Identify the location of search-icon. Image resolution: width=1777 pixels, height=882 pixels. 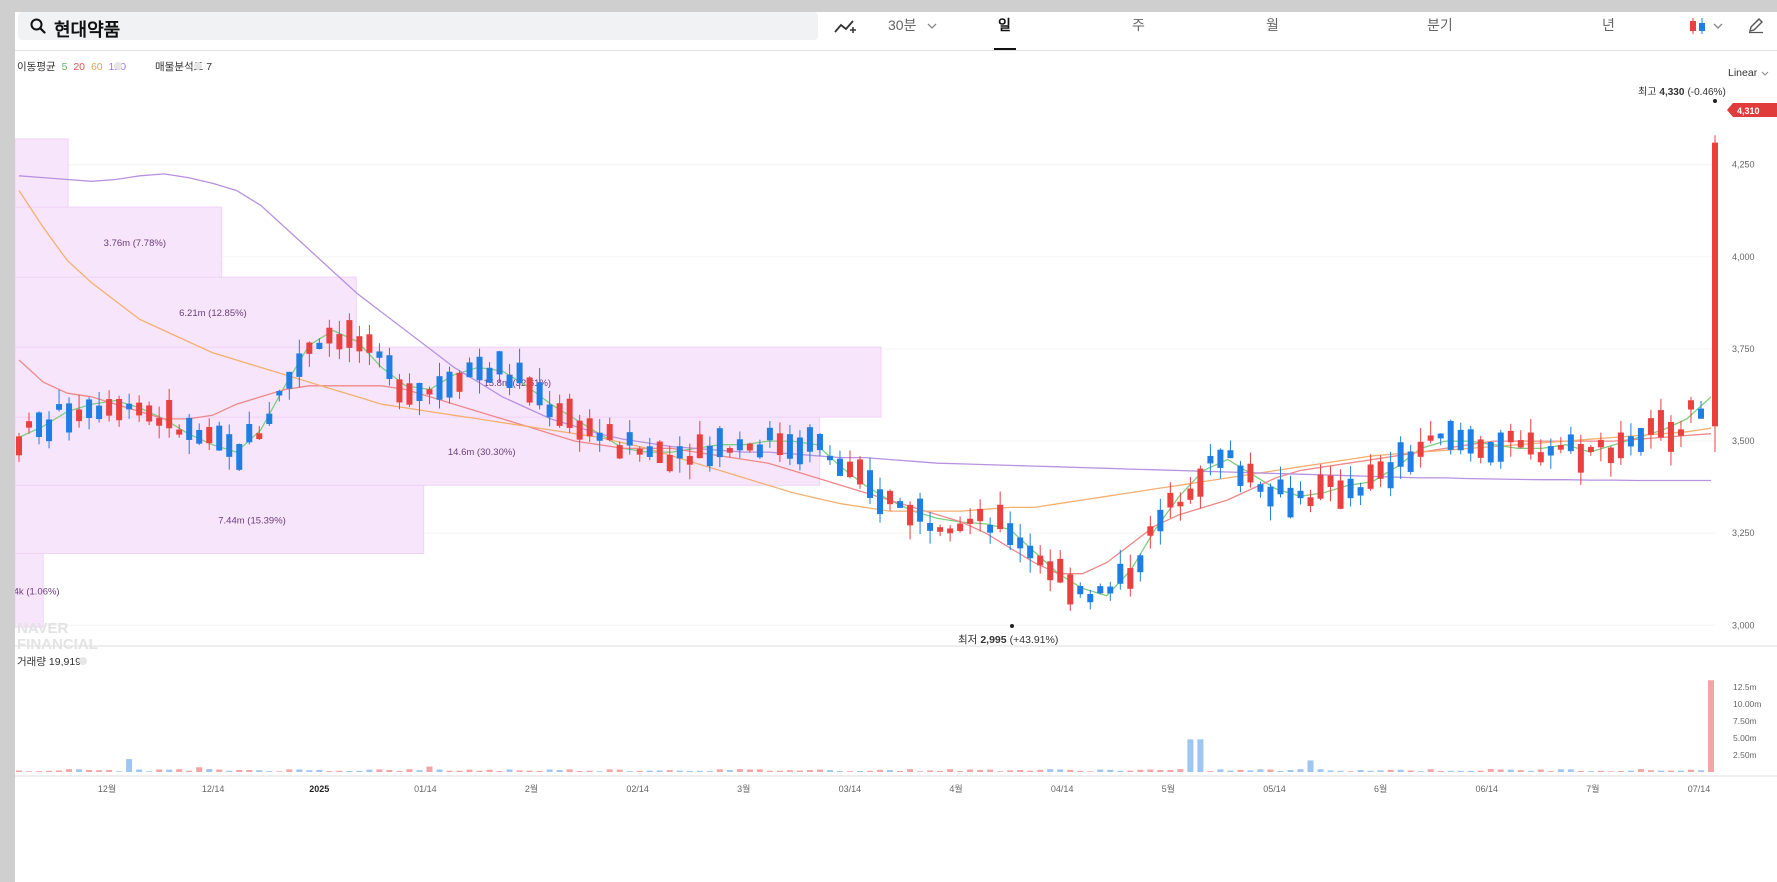
(38, 26).